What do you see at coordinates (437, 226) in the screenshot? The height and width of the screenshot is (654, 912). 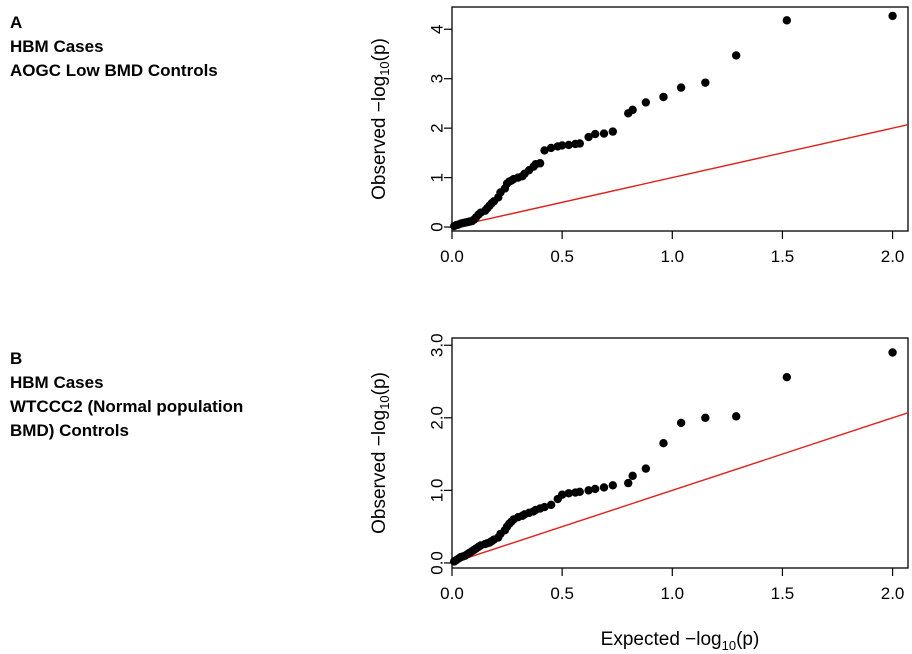 I see `y-tick-label: 0` at bounding box center [437, 226].